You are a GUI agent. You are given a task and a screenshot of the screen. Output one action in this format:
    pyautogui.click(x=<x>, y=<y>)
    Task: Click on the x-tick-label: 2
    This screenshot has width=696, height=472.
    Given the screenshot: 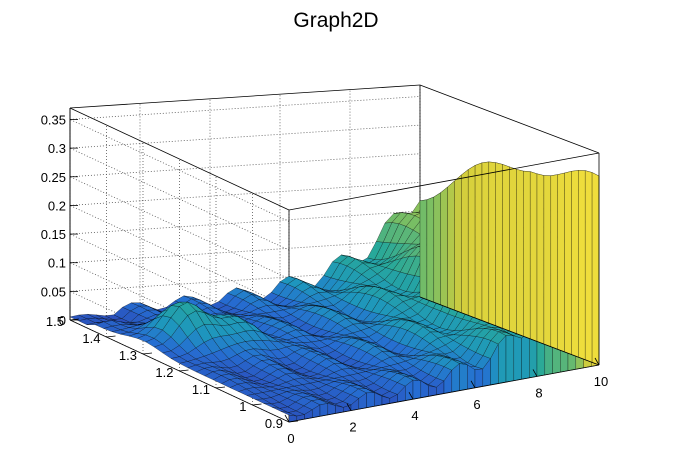 What is the action you would take?
    pyautogui.click(x=352, y=427)
    